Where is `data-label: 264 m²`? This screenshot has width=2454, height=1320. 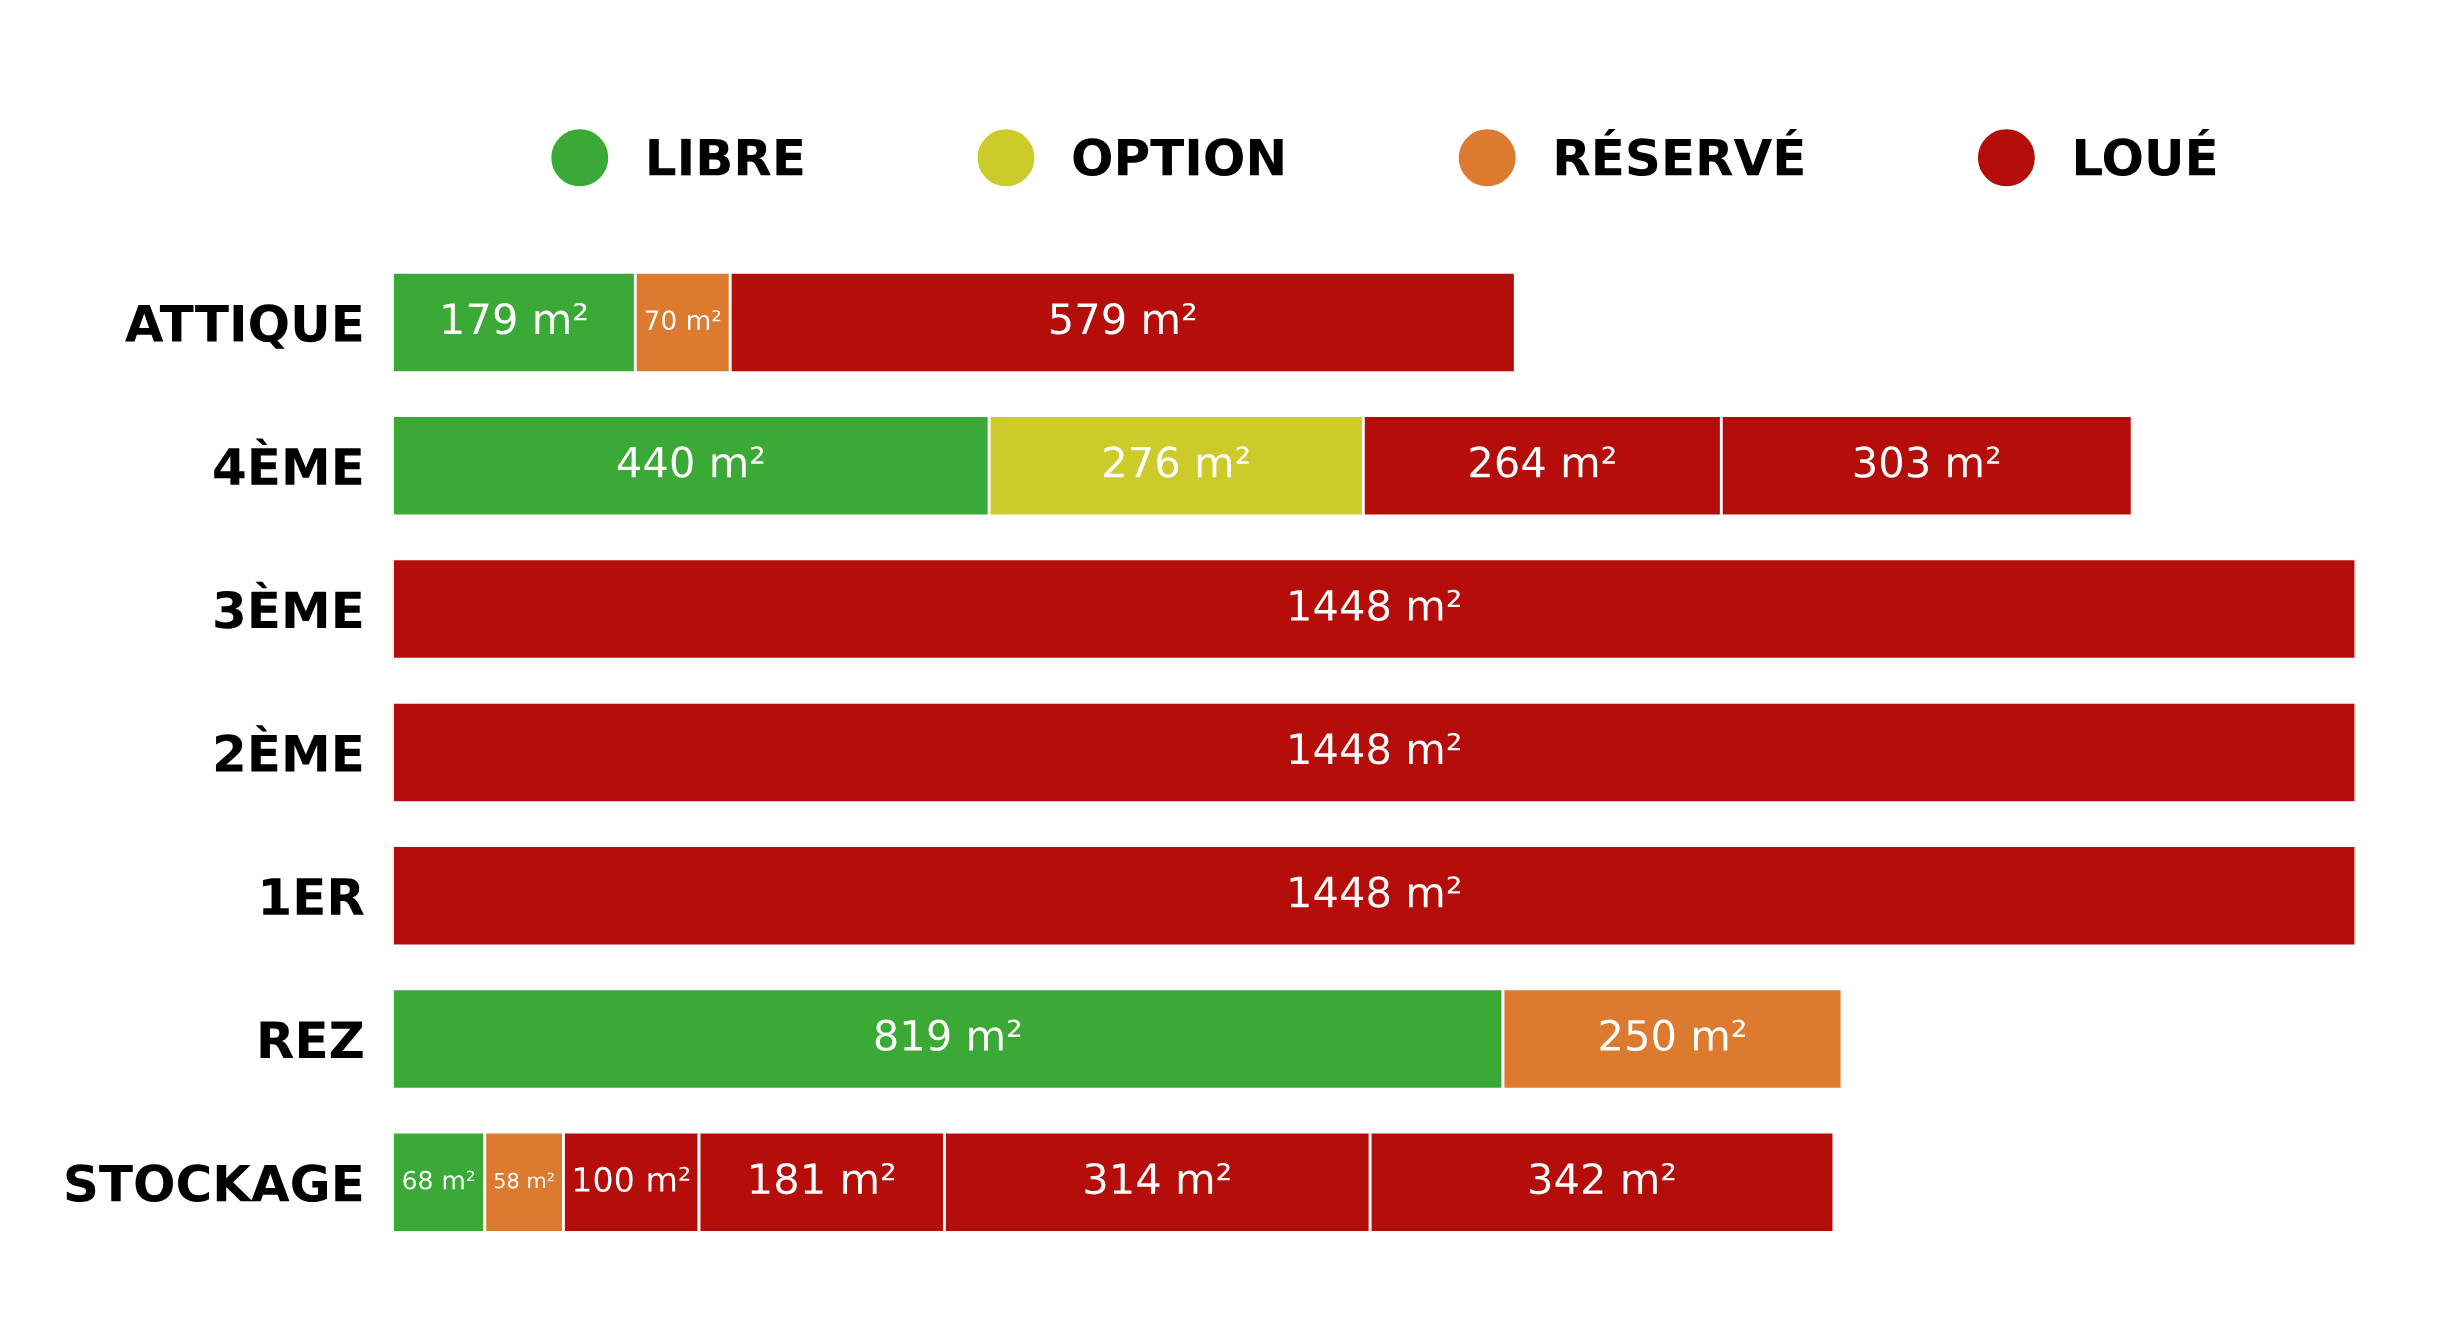
data-label: 264 m² is located at coordinates (1542, 462).